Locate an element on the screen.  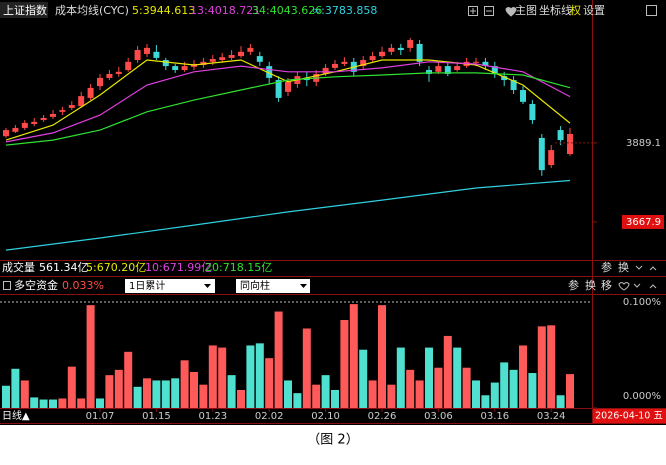
y-tick-label: 0.000% is located at coordinates (642, 396).